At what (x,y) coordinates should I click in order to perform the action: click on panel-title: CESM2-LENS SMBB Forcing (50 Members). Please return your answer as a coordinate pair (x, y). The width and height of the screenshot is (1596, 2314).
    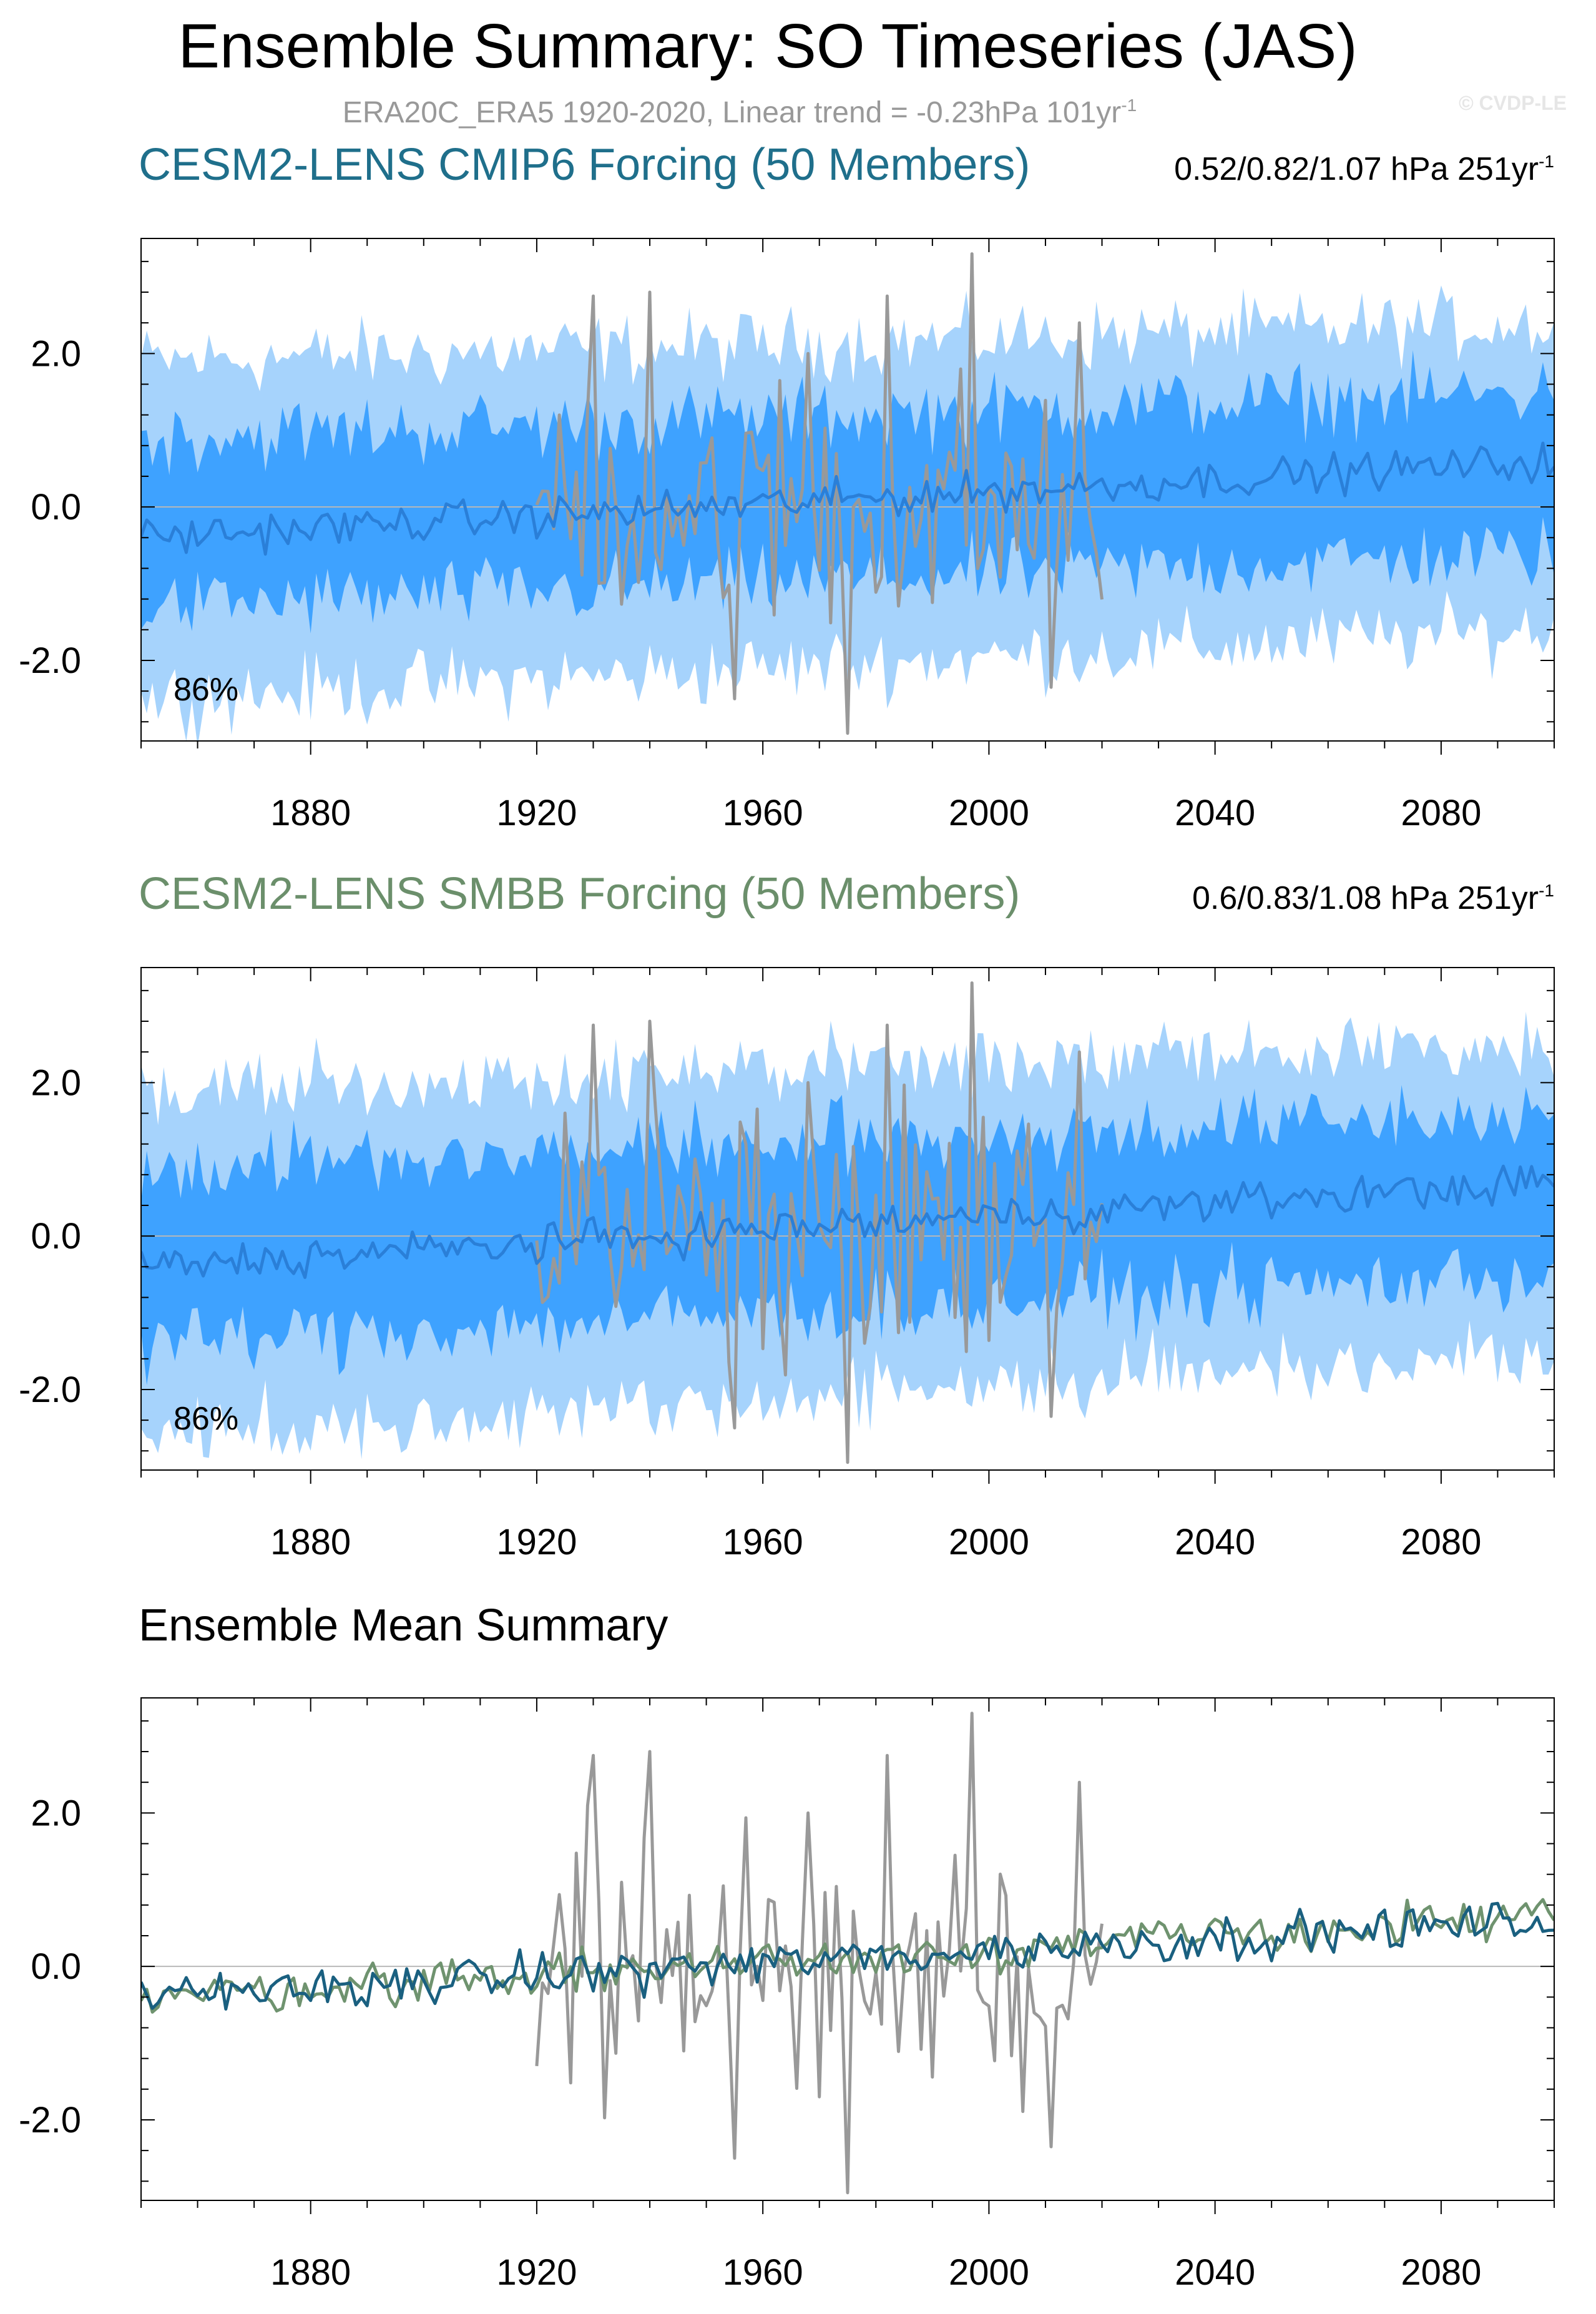
    Looking at the image, I should click on (579, 894).